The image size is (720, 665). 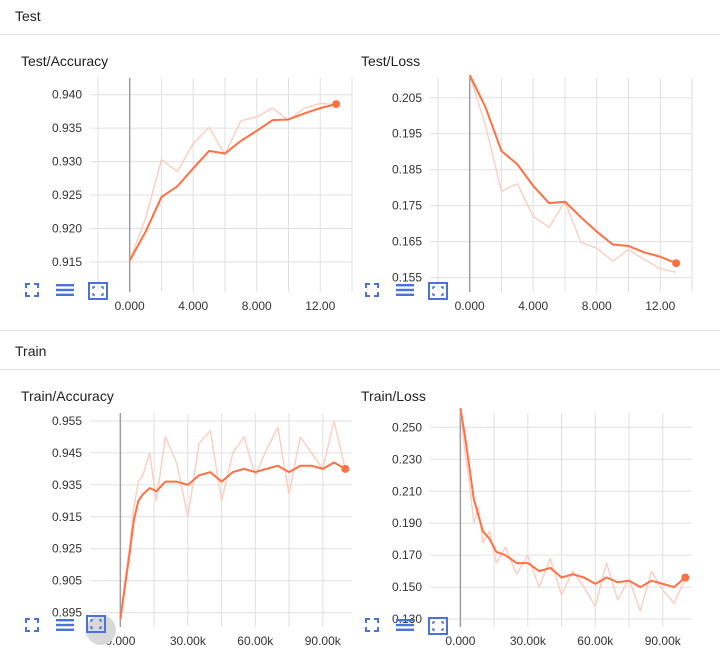 I want to click on y-tick-label: 0.250, so click(x=407, y=427).